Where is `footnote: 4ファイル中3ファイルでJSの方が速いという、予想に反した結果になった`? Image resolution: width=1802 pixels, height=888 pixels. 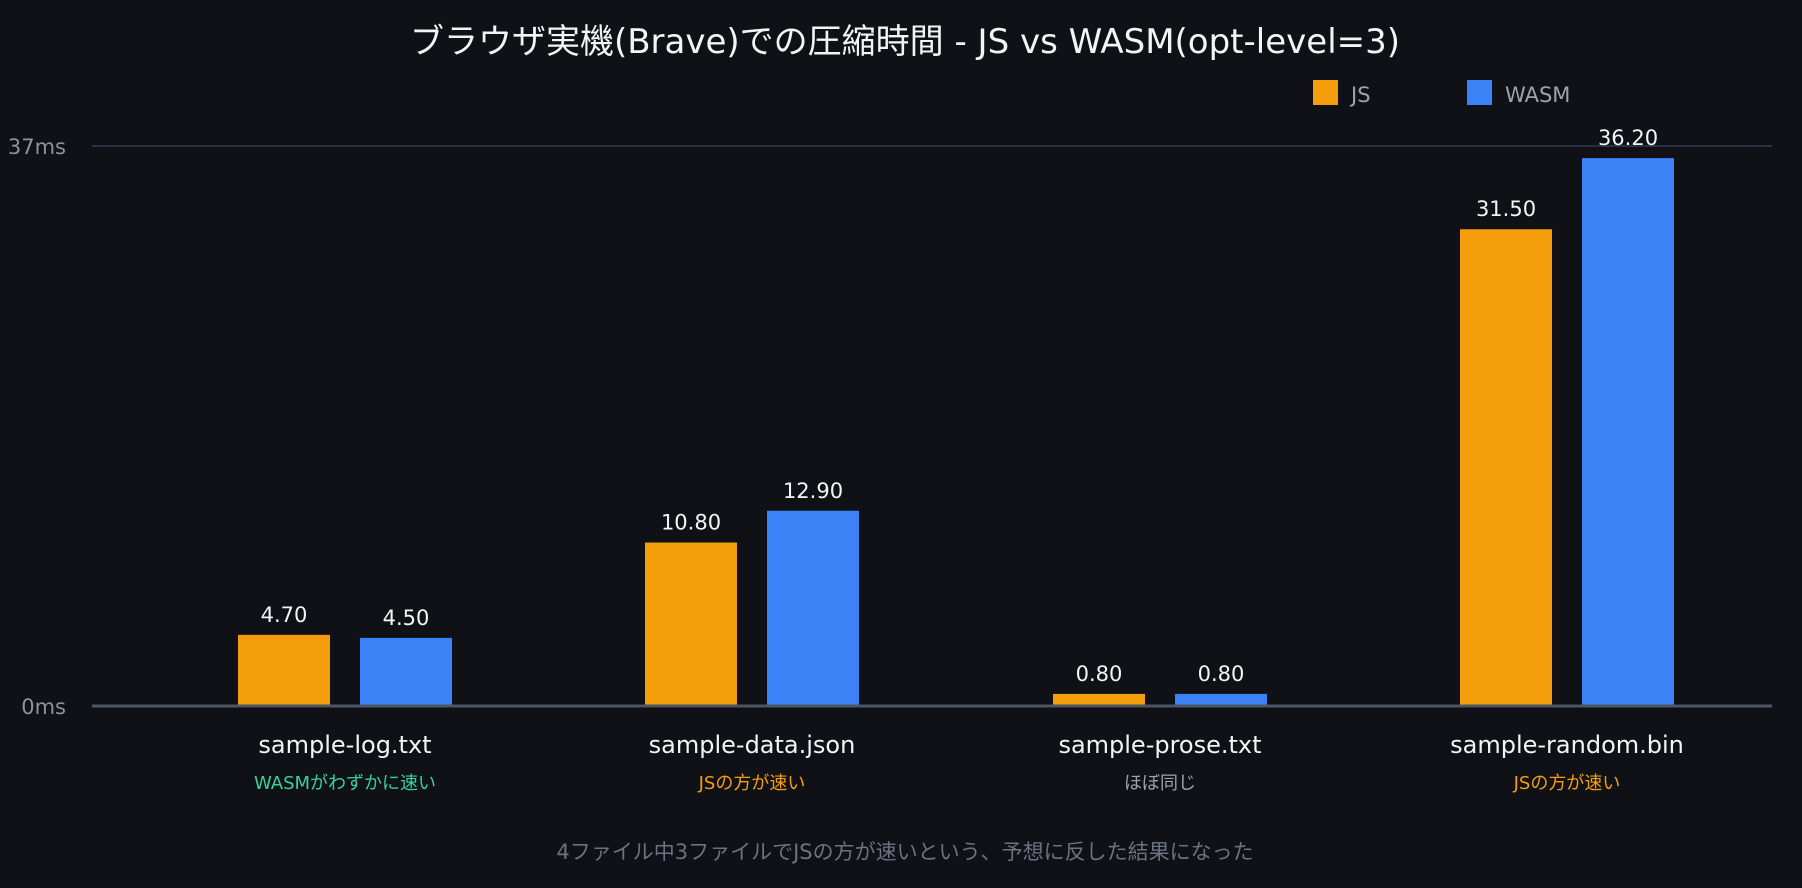
footnote: 4ファイル中3ファイルでJSの方が速いという、予想に反した結果になった is located at coordinates (904, 852).